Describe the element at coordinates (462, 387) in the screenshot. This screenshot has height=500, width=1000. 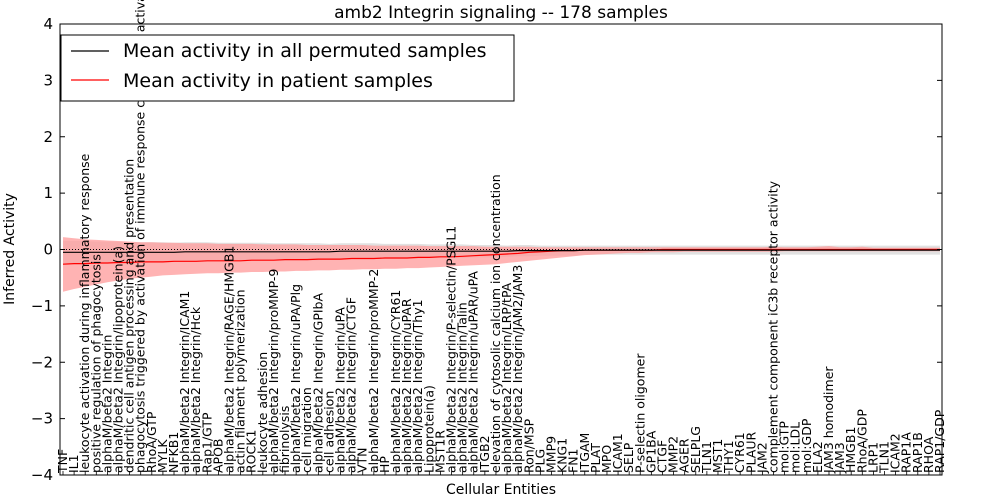
I see `x-tick-label: alphaM/beta2 Integrin/Talin` at that location.